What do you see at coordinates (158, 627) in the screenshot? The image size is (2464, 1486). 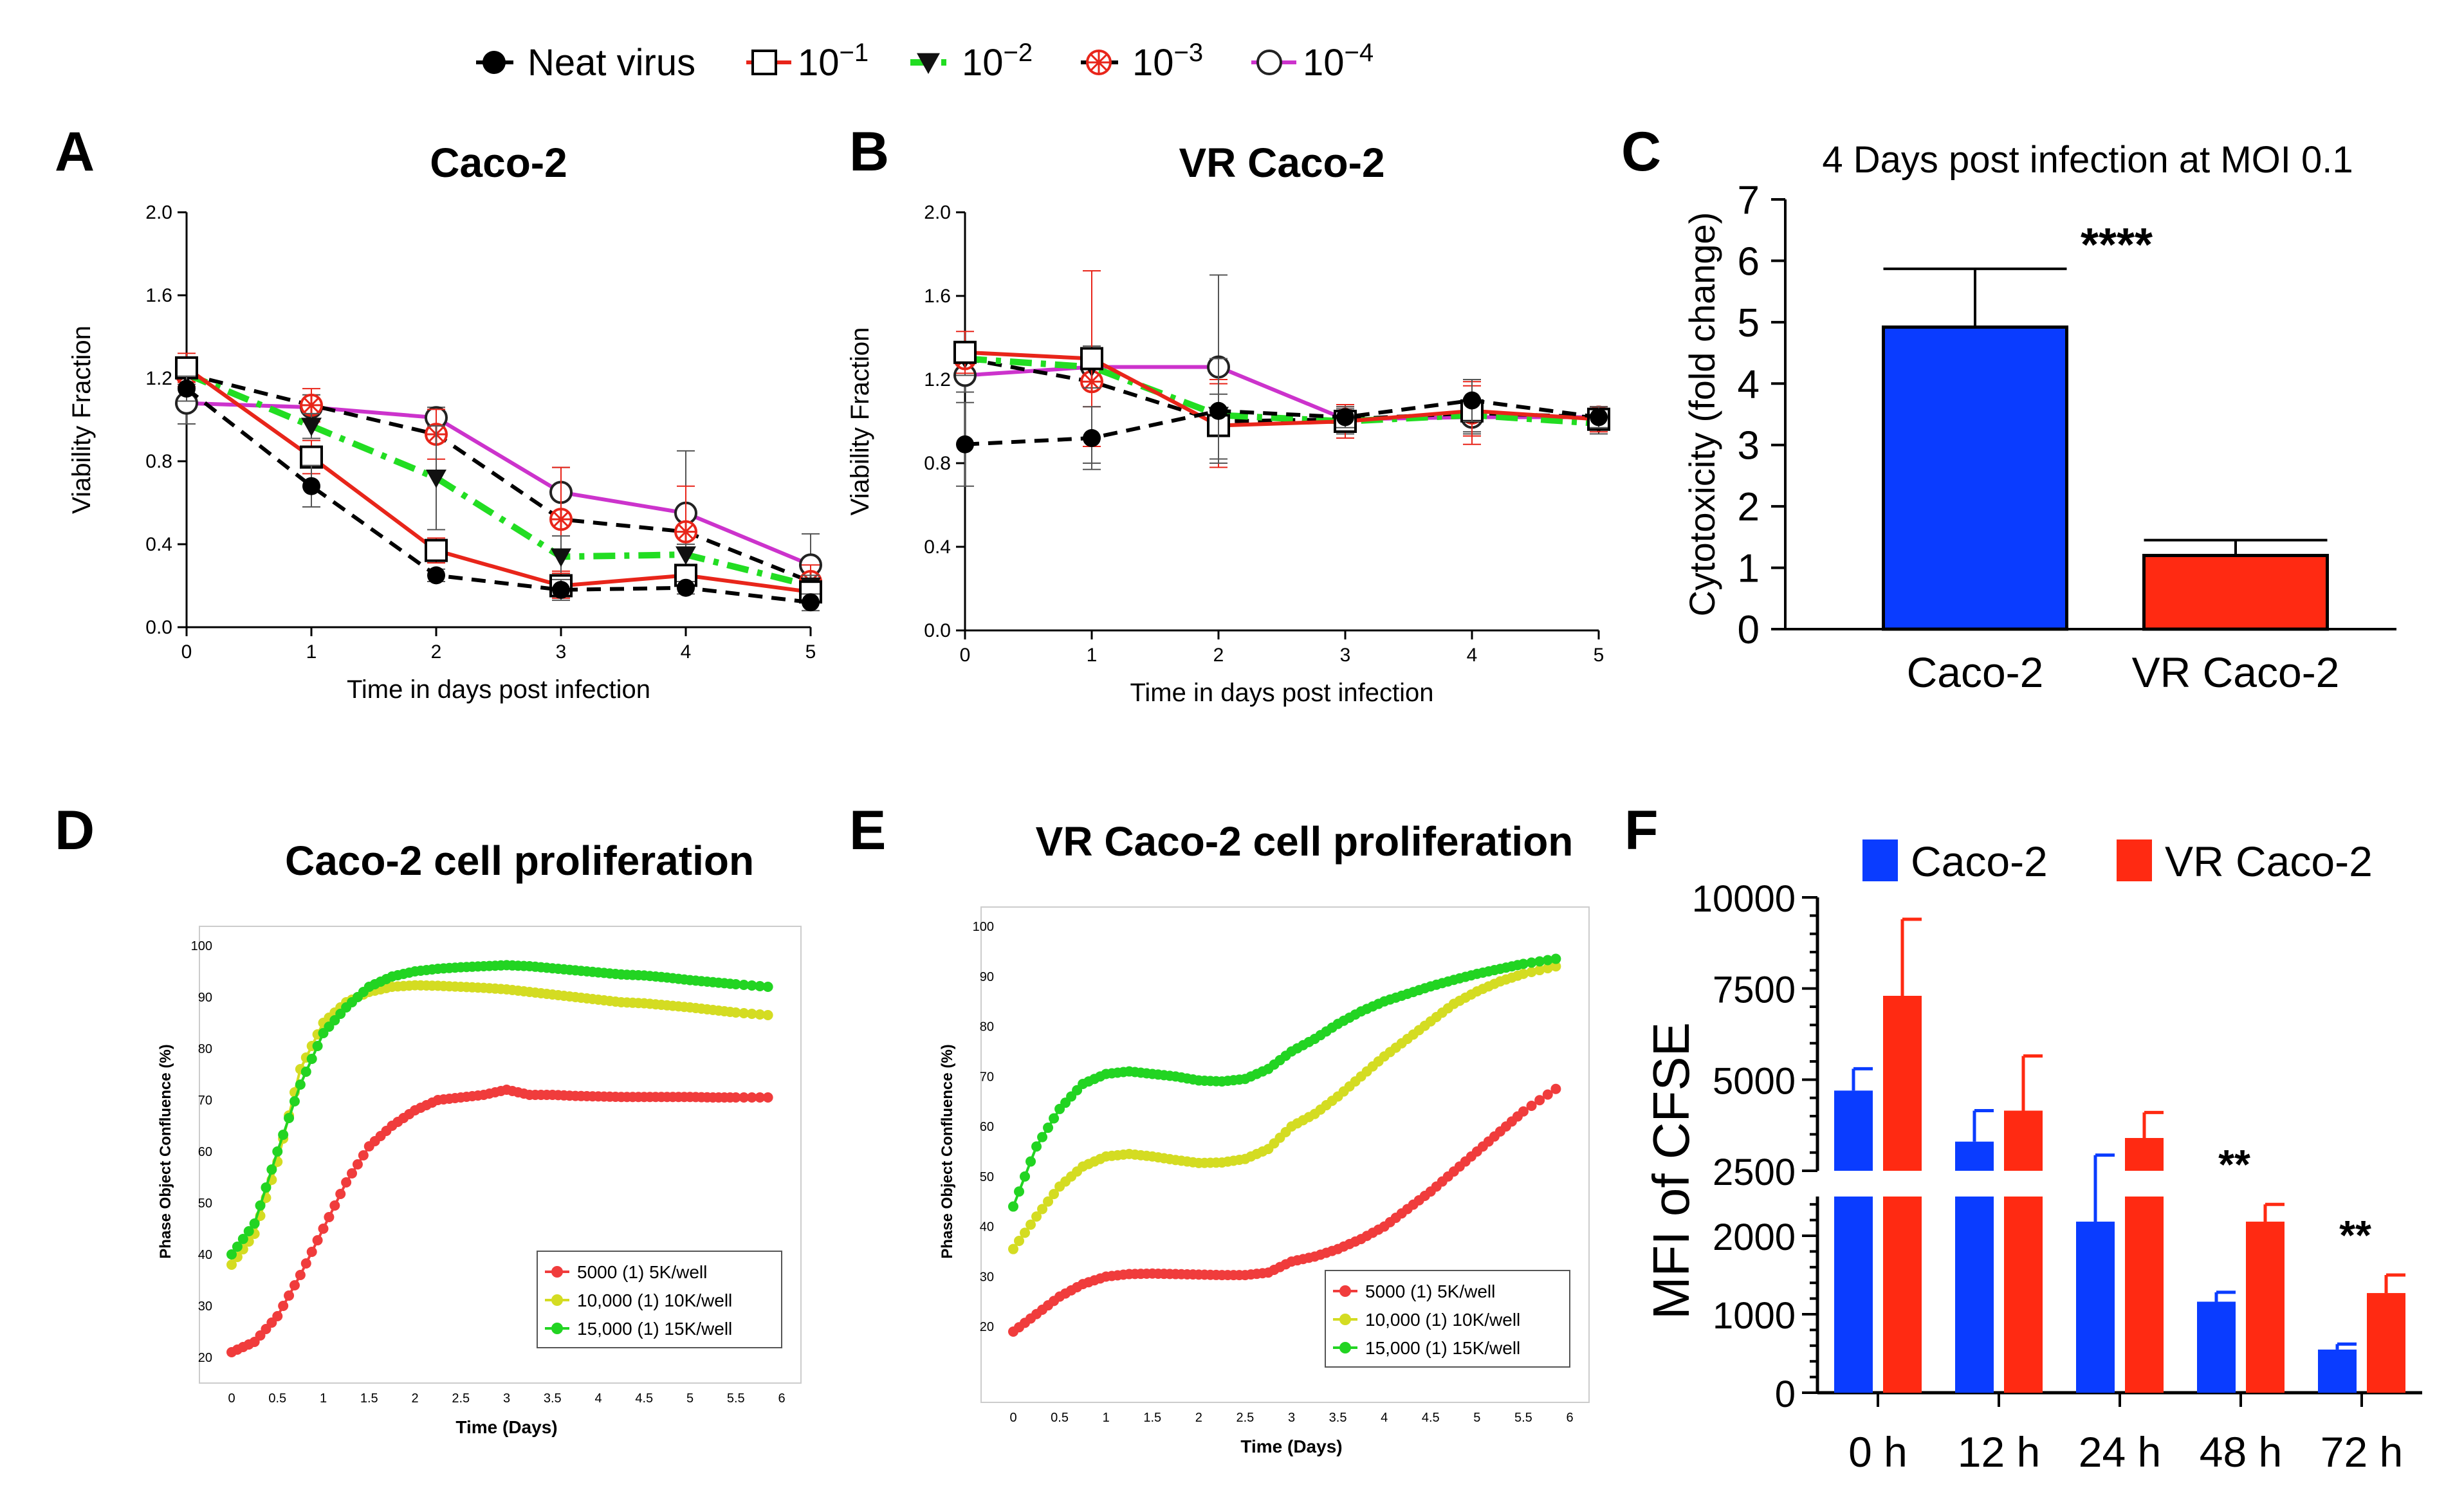 I see `y-tick-label: 0.0` at bounding box center [158, 627].